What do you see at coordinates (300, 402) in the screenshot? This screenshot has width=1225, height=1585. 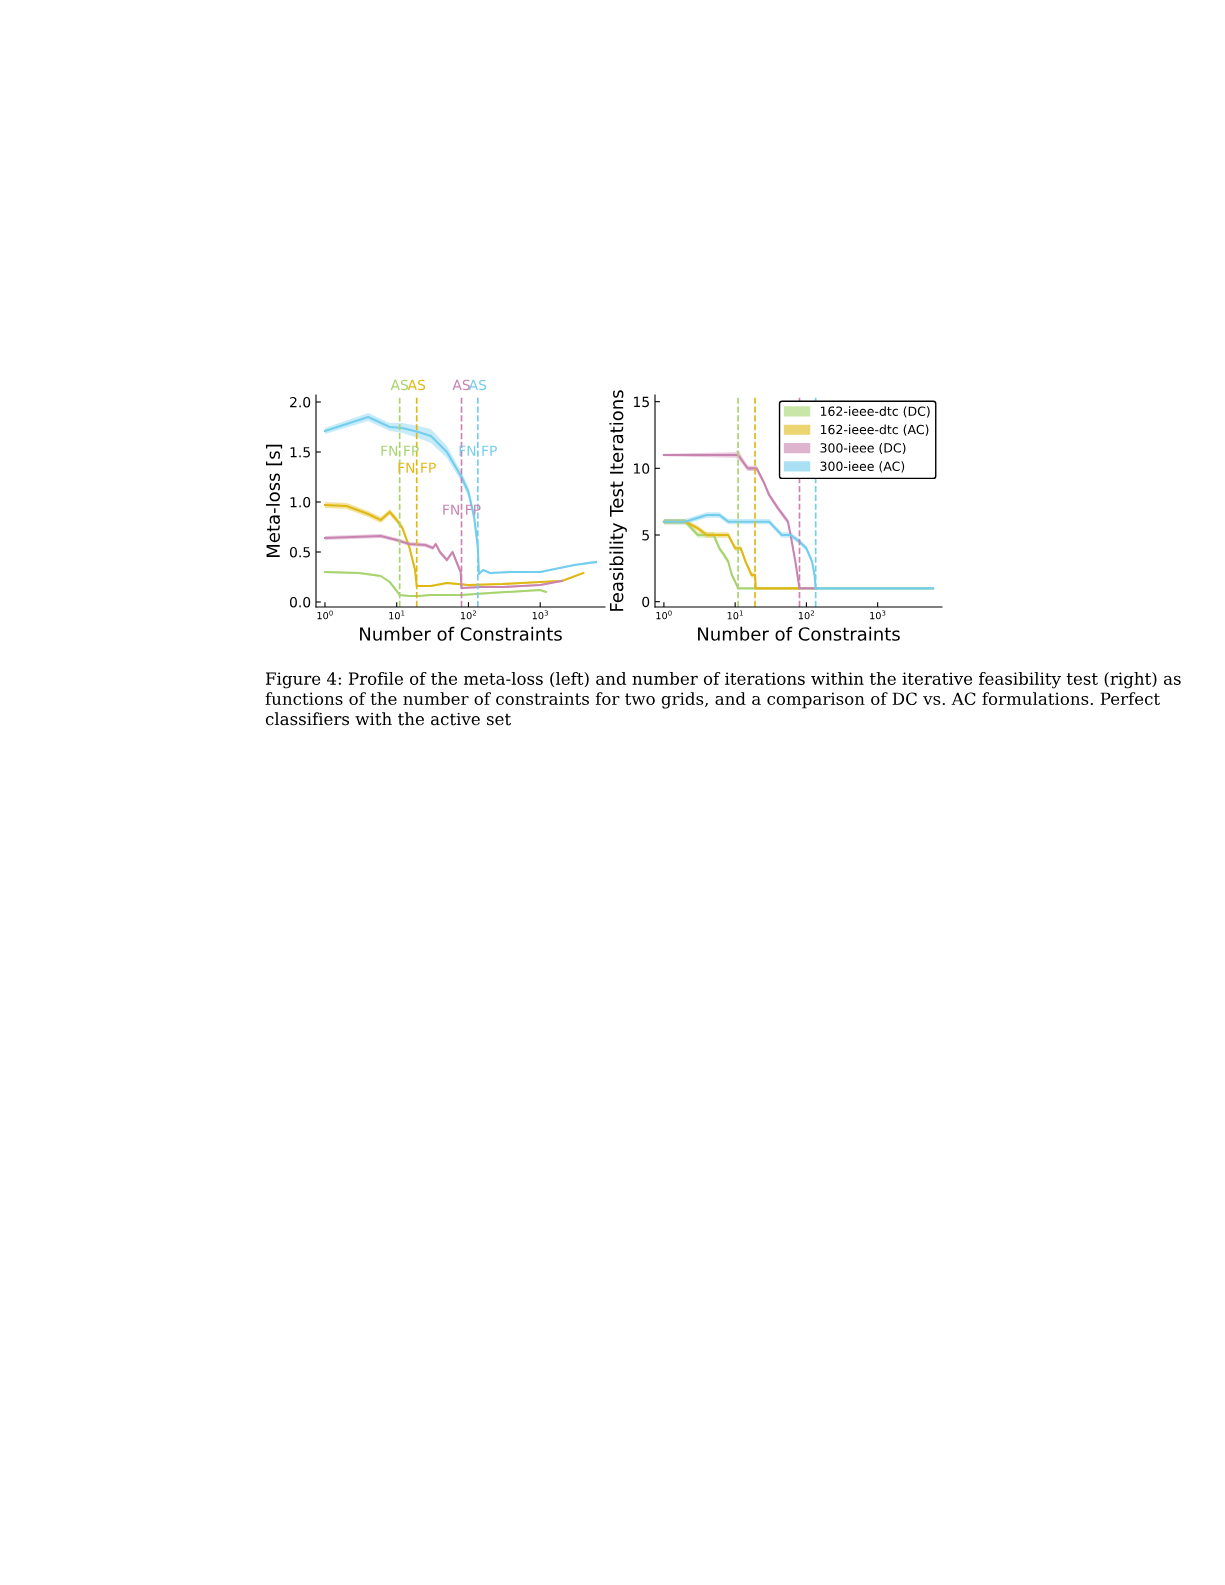 I see `y-tick-label: 2.0` at bounding box center [300, 402].